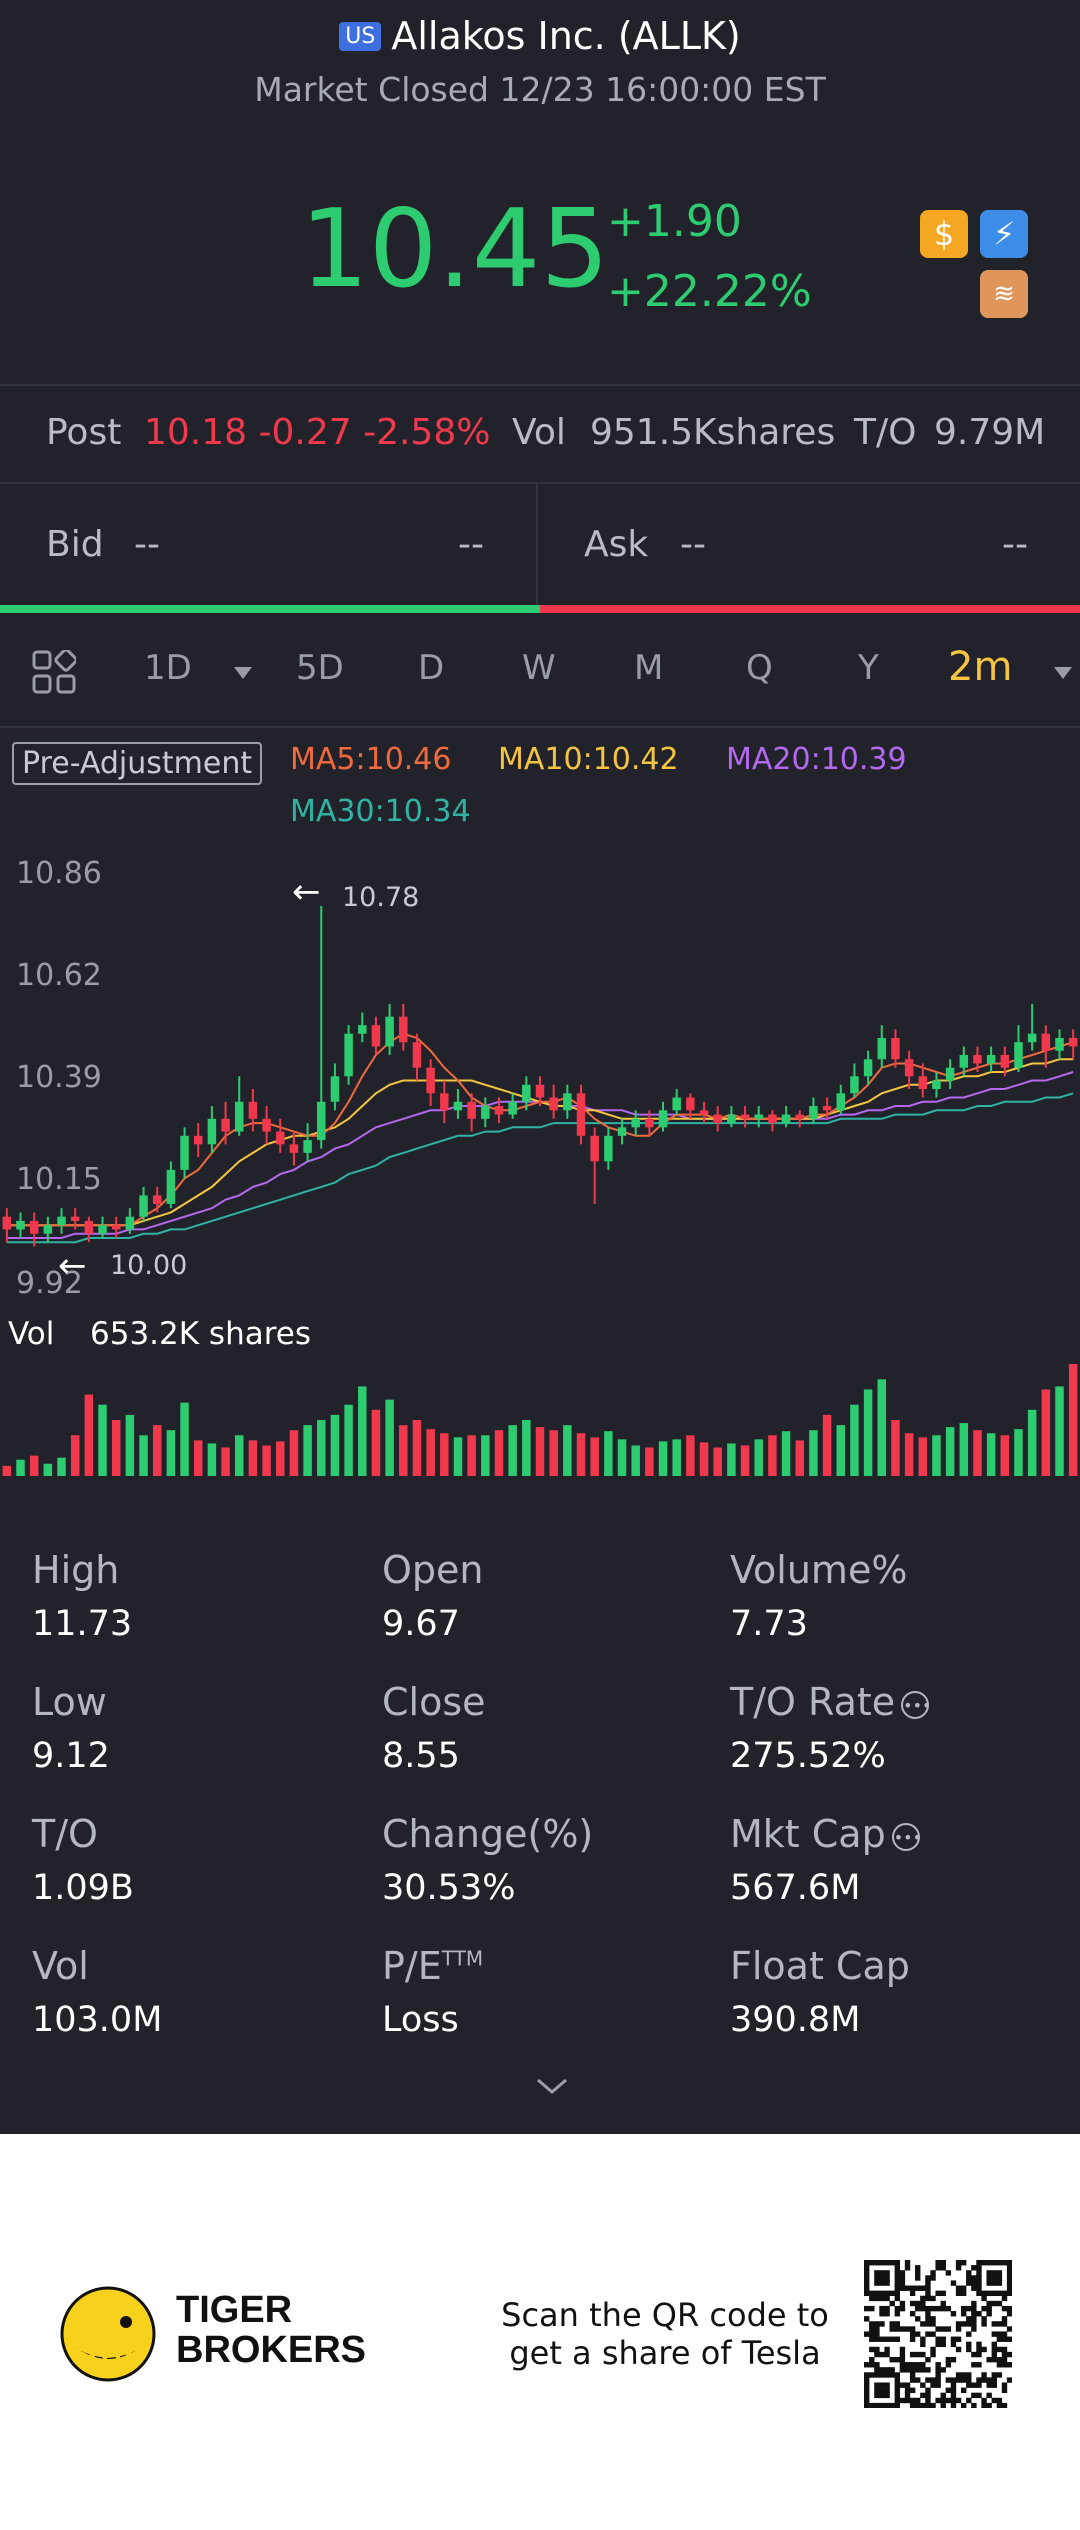  I want to click on stat-value: 11.73, so click(82, 1624).